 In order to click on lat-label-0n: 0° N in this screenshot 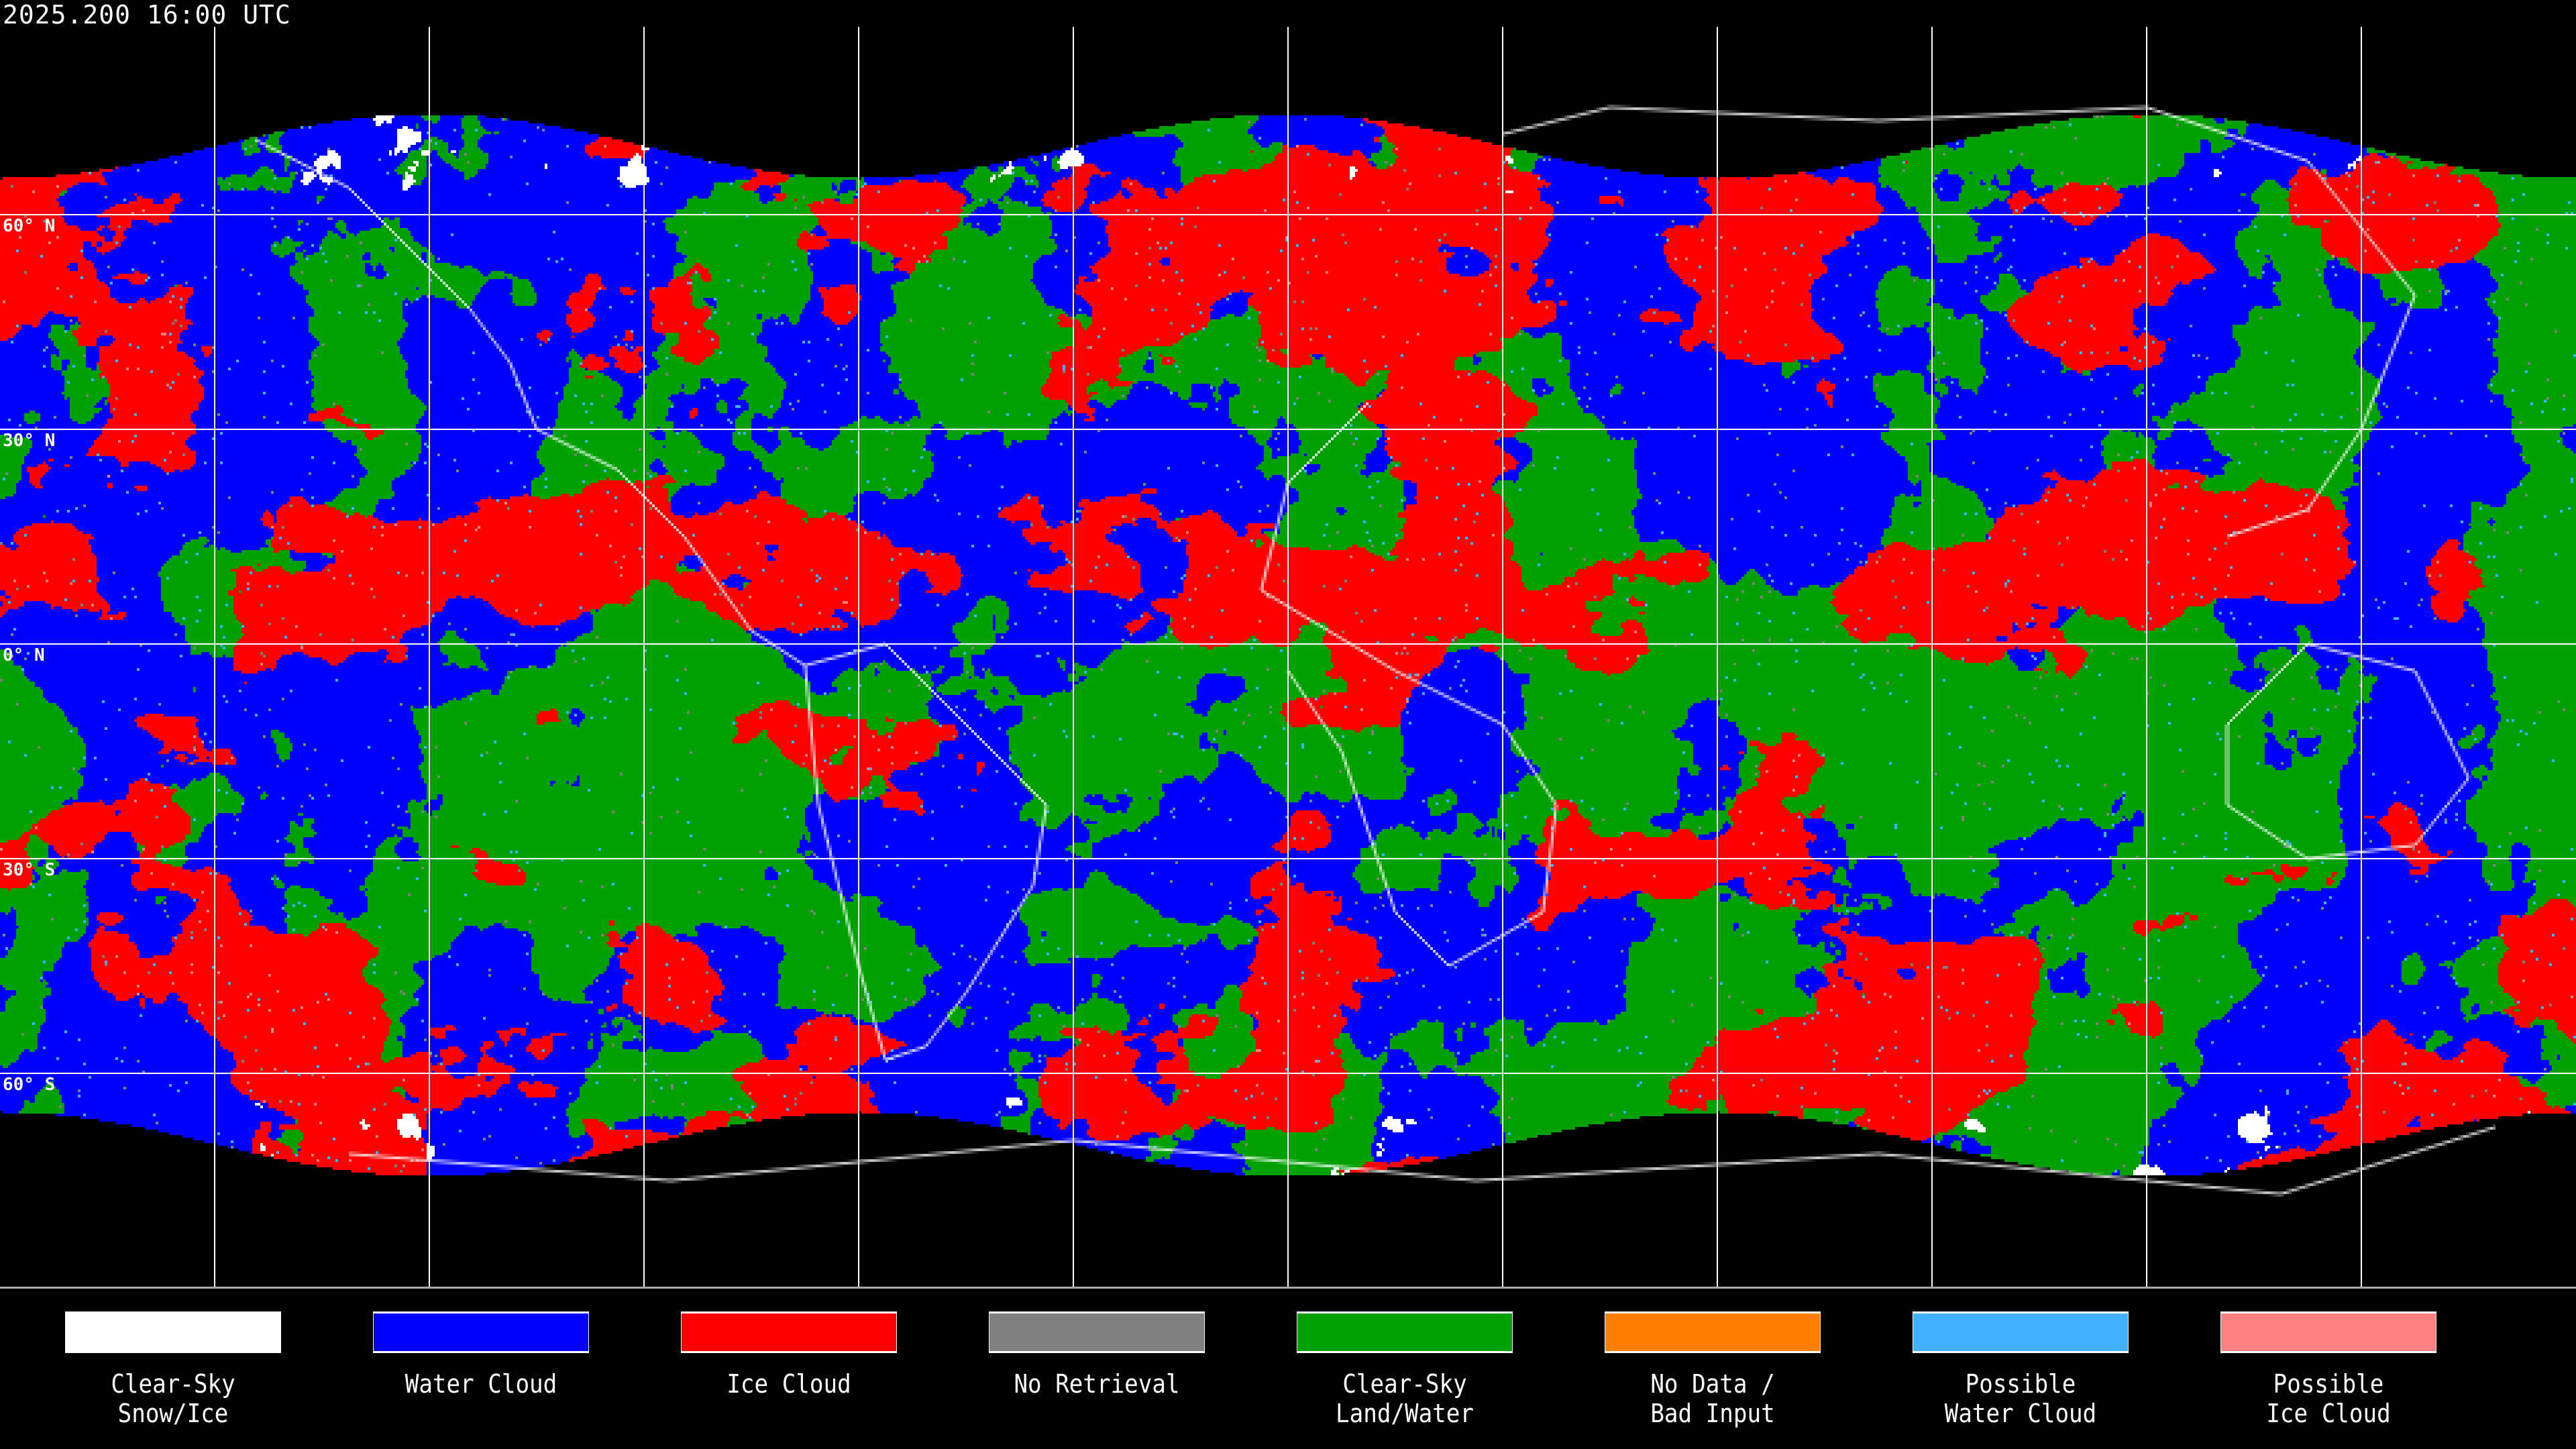, I will do `click(24, 655)`.